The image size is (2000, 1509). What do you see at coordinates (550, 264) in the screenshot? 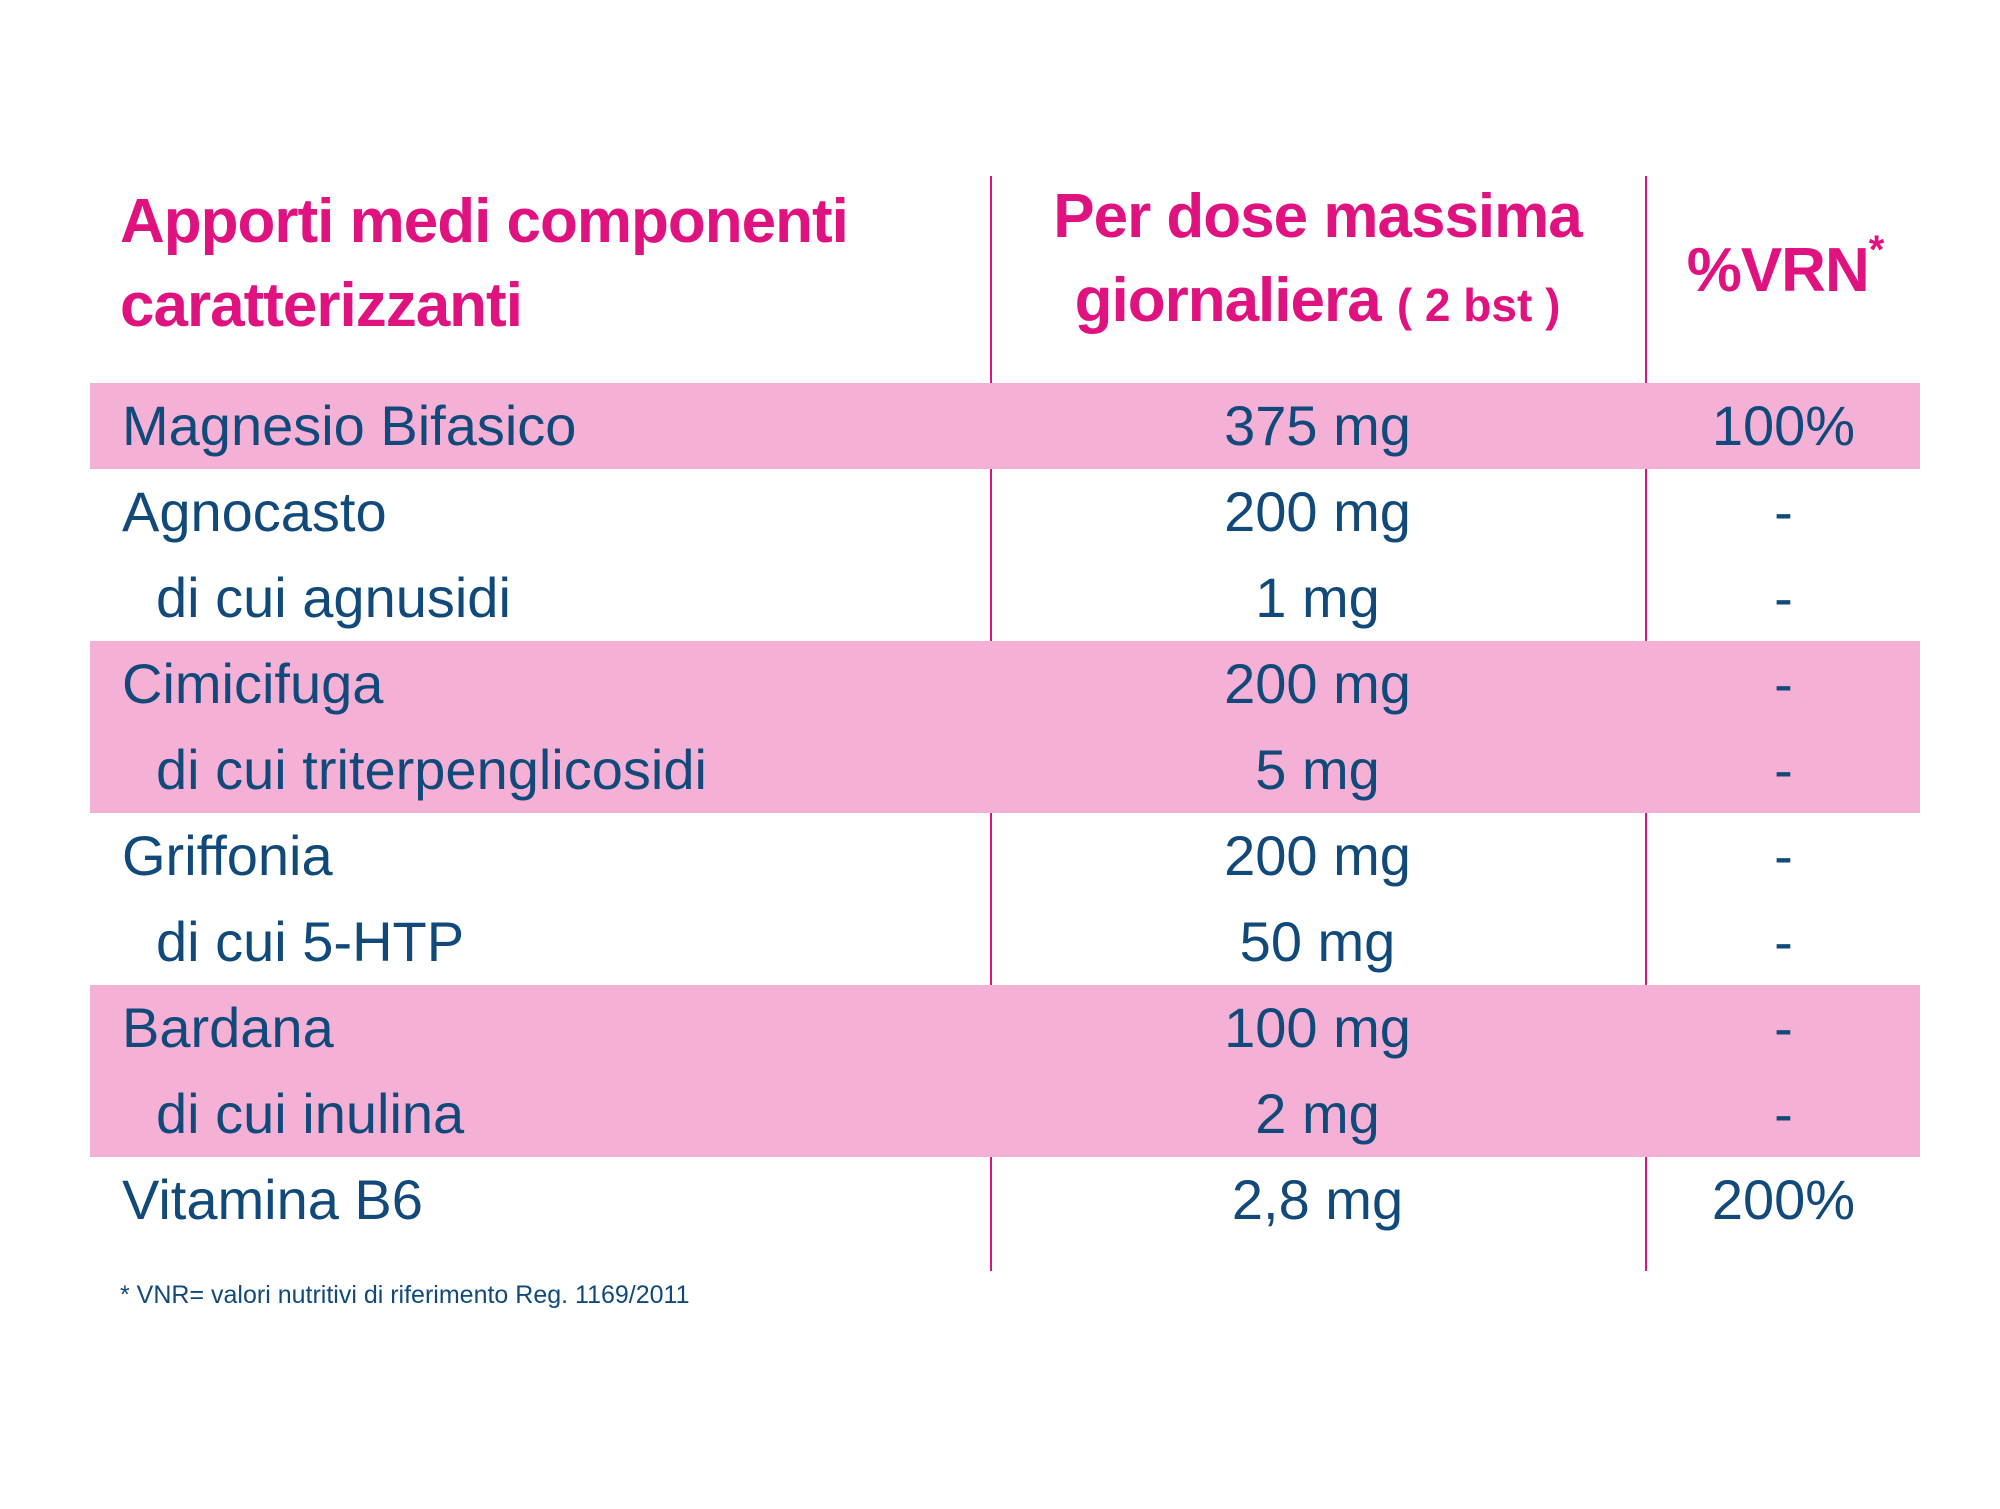
I see `header-components: Apporti medi componenti caratterizzanti` at bounding box center [550, 264].